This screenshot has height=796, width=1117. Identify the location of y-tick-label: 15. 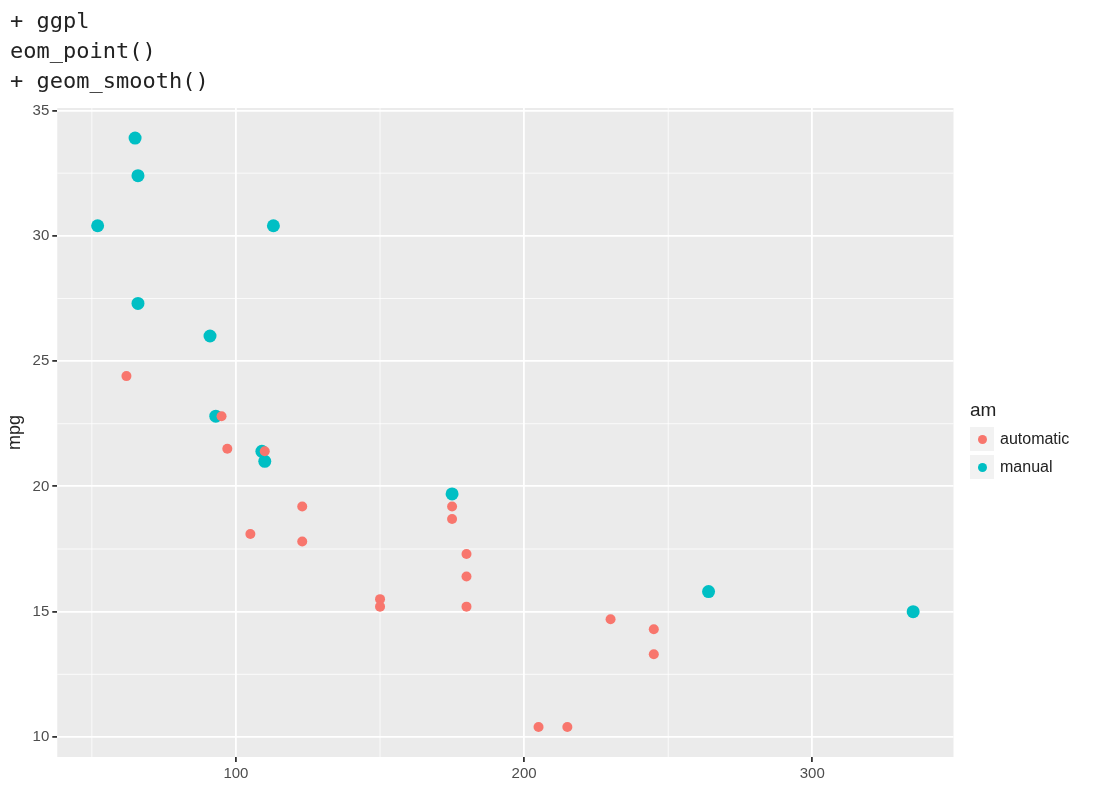
(41, 610).